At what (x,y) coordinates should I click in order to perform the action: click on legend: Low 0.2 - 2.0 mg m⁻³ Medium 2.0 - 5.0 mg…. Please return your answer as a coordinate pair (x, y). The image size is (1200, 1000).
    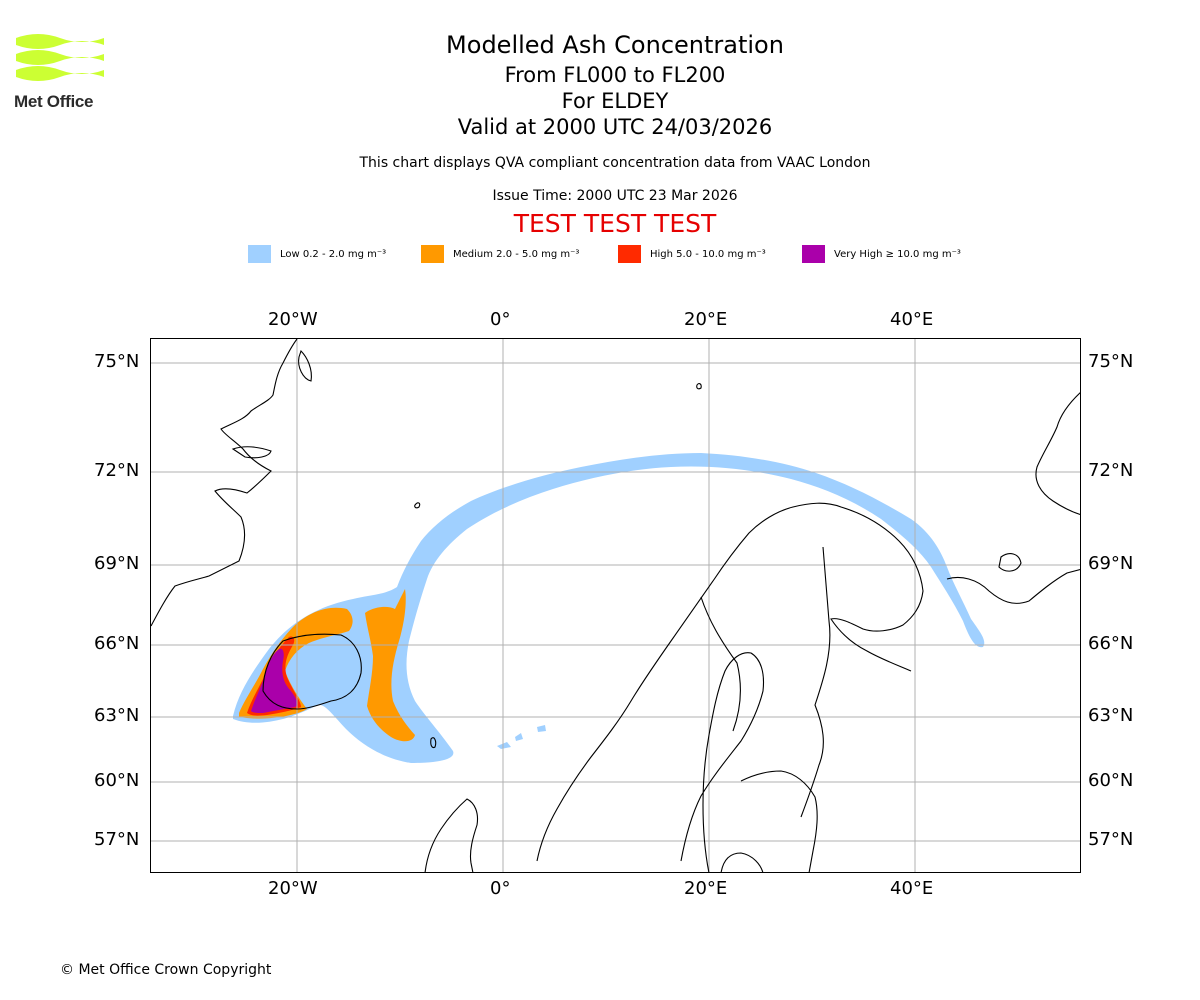
    Looking at the image, I should click on (628, 254).